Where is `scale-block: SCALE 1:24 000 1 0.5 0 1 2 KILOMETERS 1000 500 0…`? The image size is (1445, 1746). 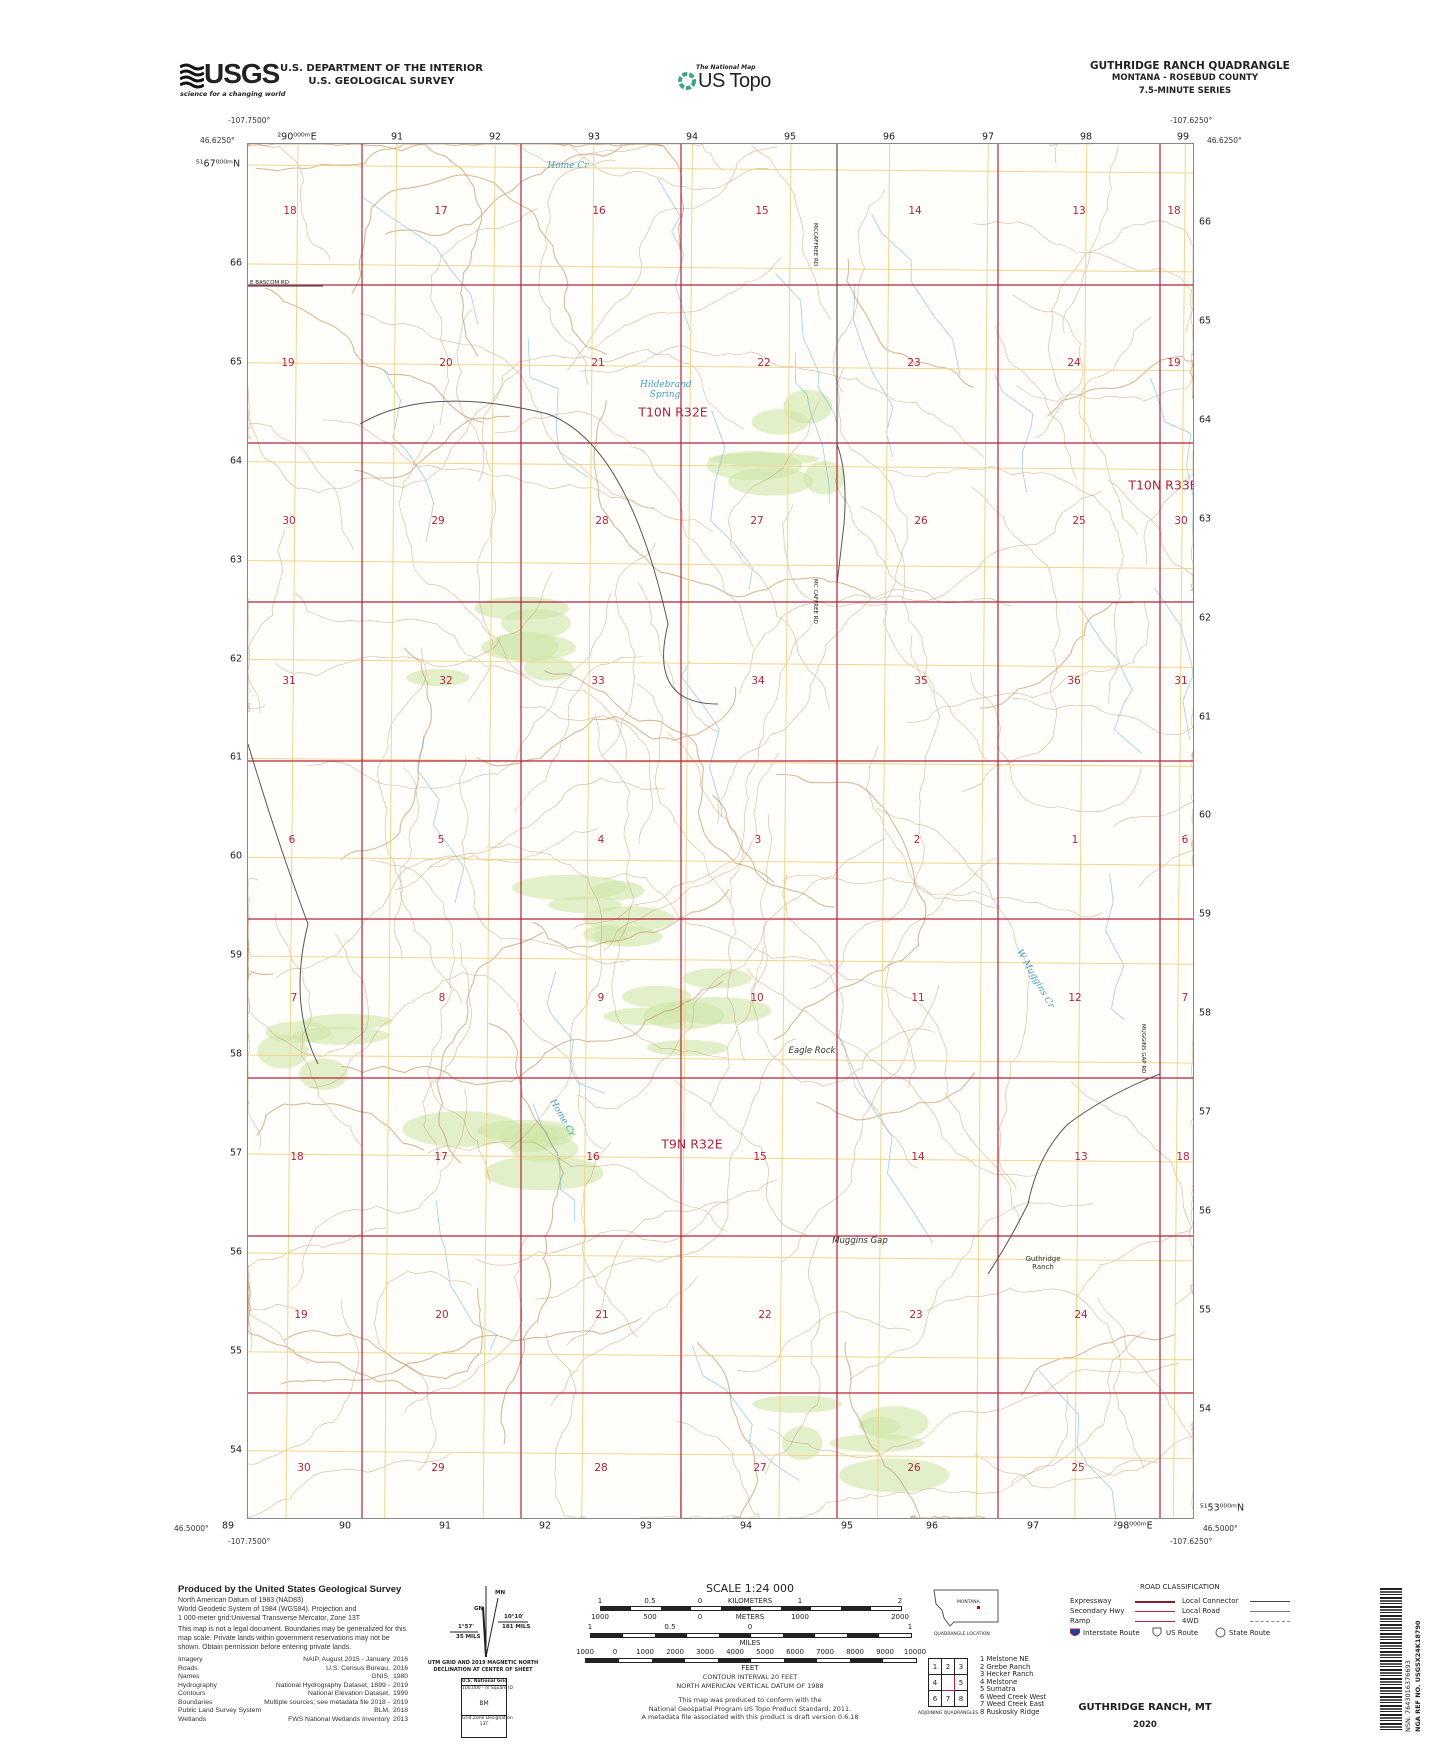 scale-block: SCALE 1:24 000 1 0.5 0 1 2 KILOMETERS 1000 500 0… is located at coordinates (750, 1652).